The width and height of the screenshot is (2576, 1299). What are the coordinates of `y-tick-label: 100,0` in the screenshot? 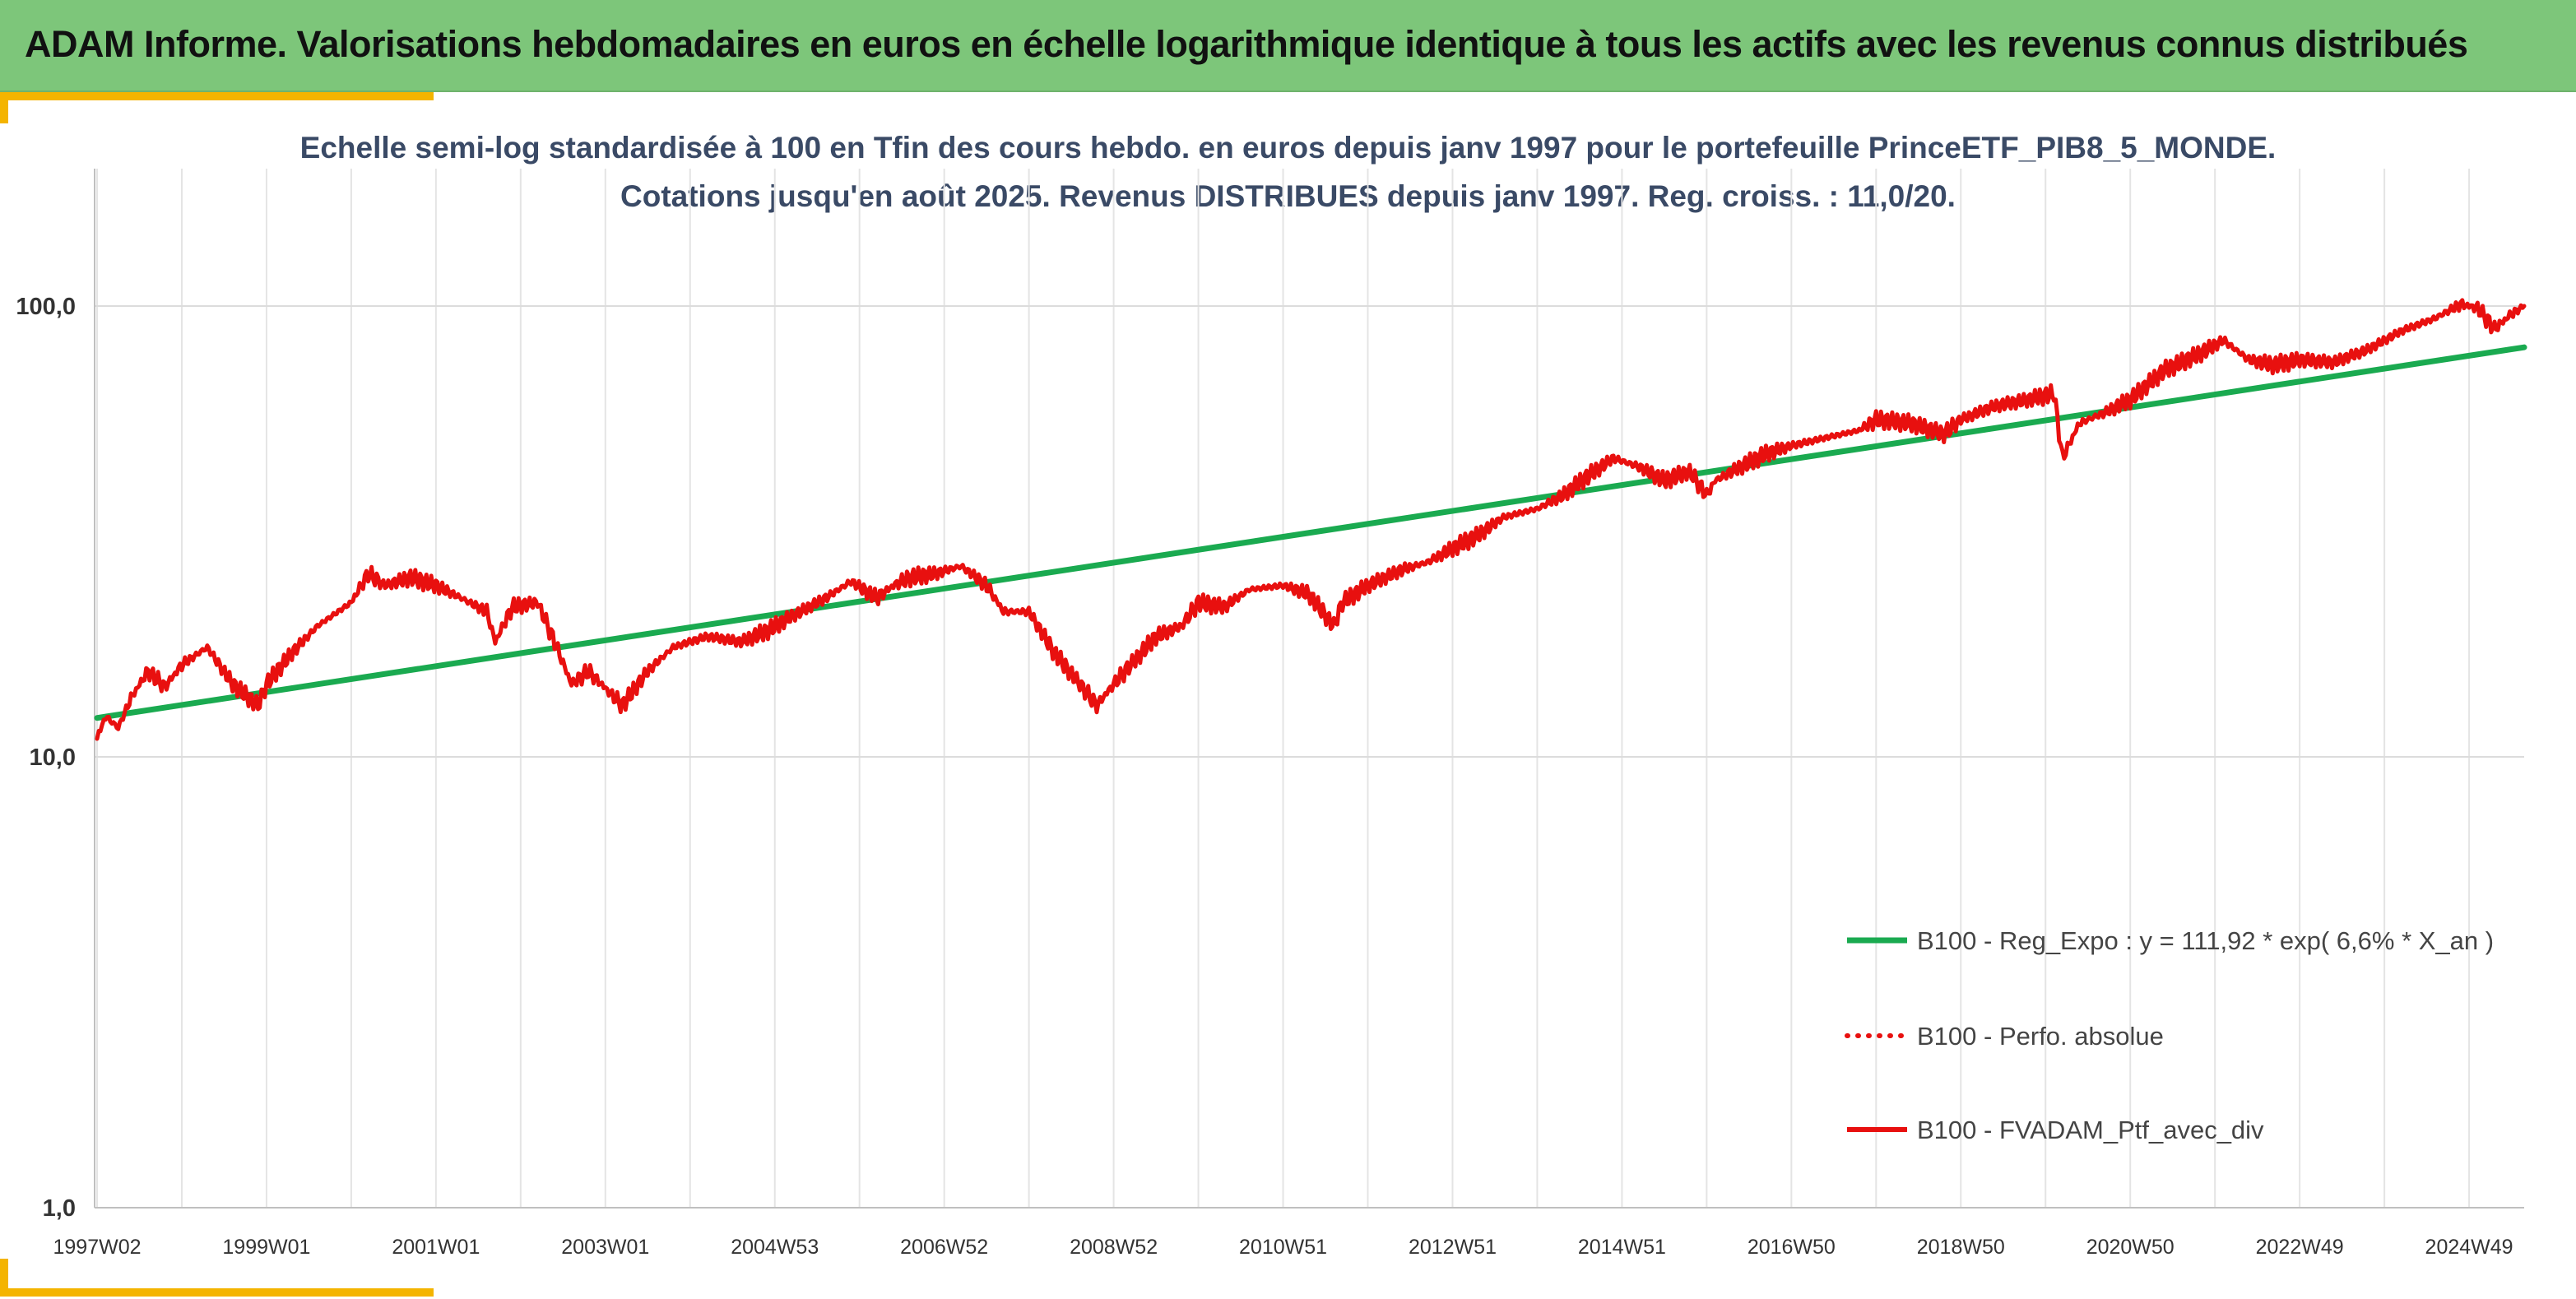 It's located at (46, 307).